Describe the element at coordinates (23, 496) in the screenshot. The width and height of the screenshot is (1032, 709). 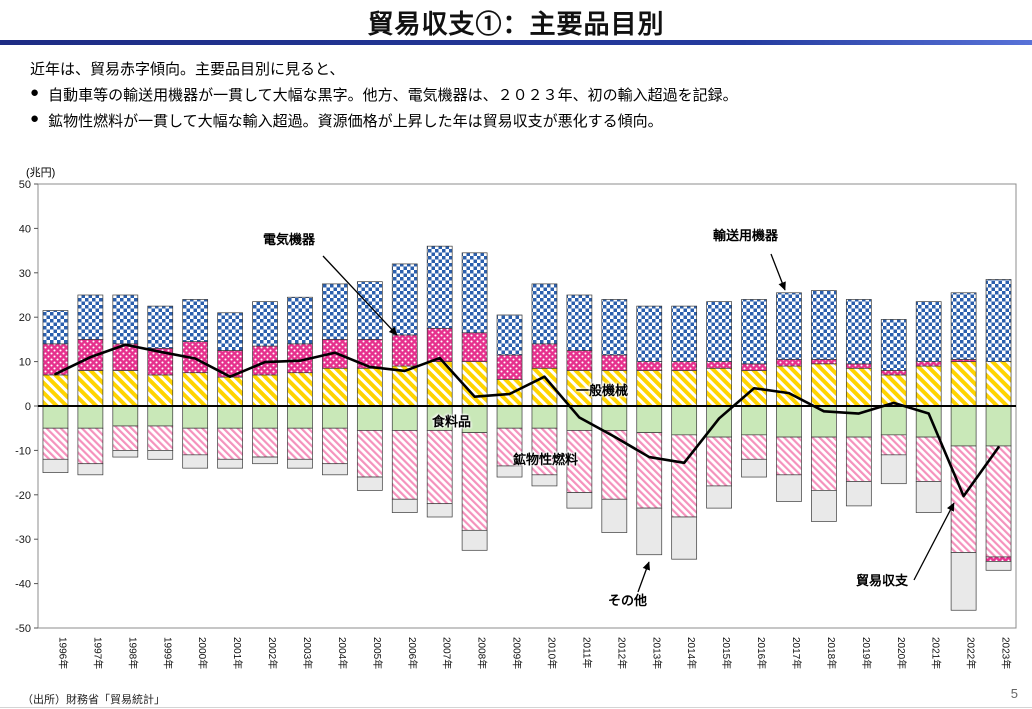
I see `svg-text: -20` at that location.